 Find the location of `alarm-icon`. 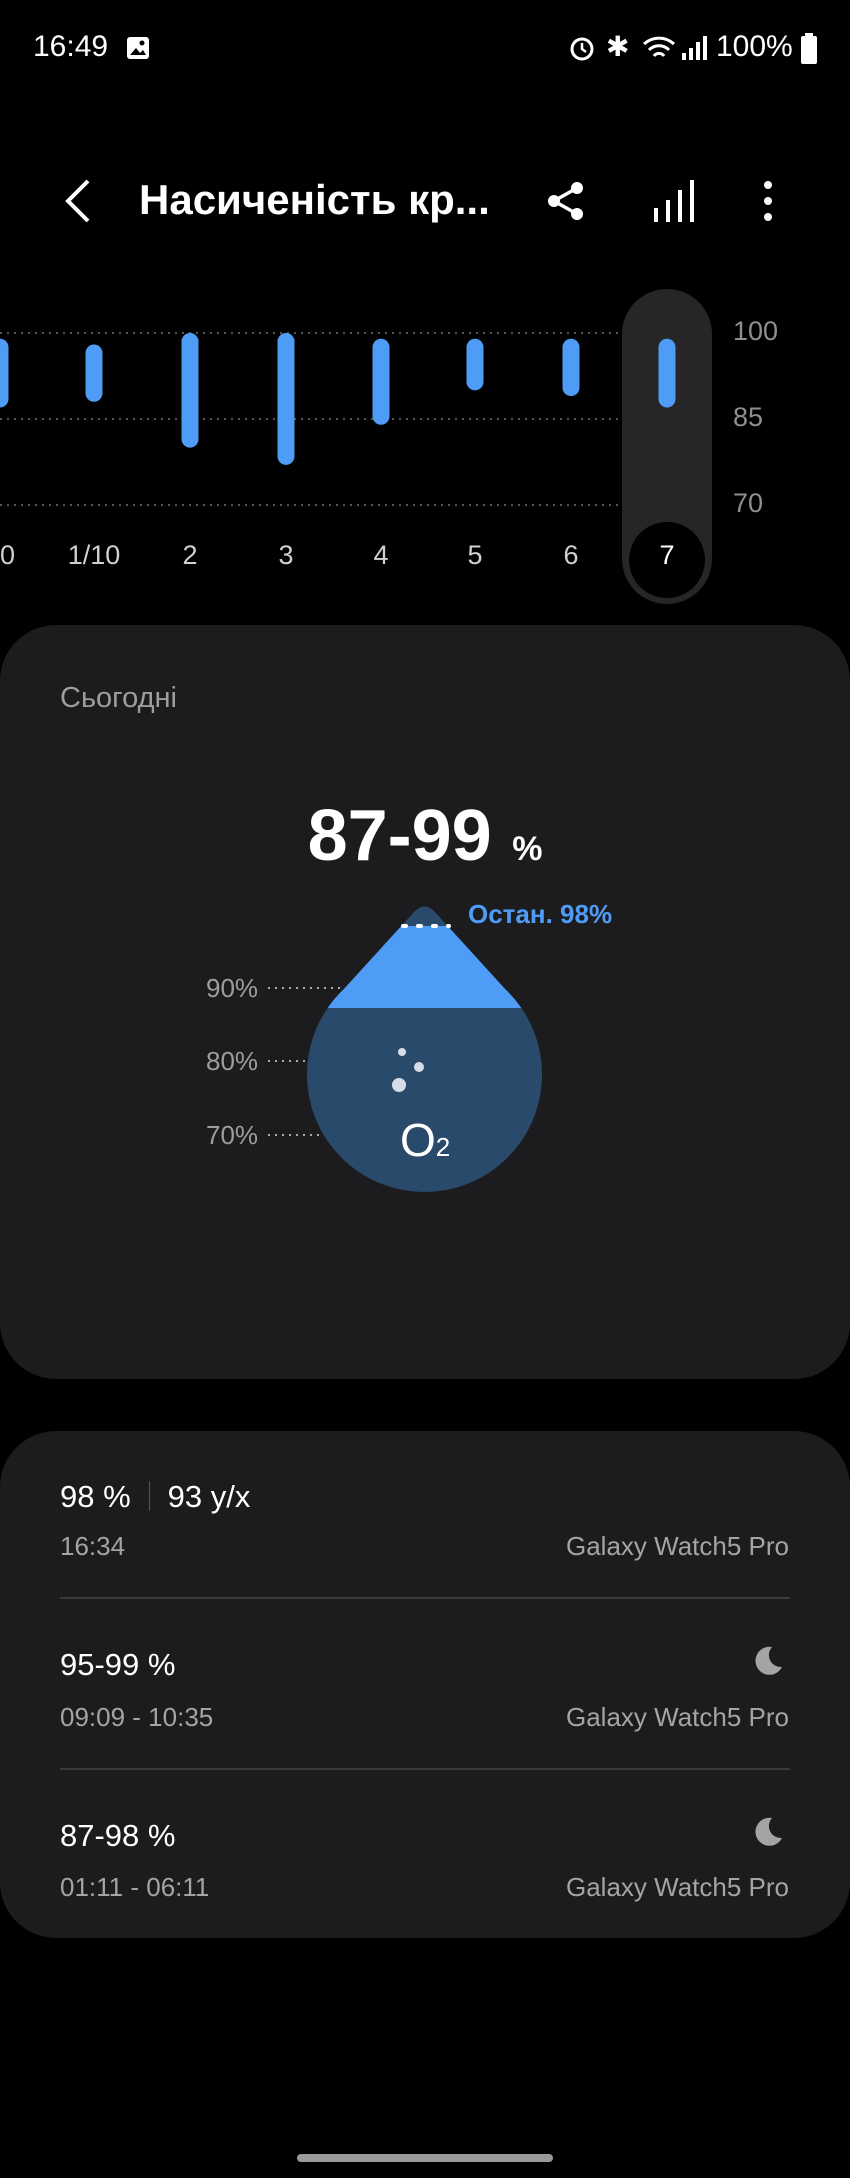

alarm-icon is located at coordinates (582, 49).